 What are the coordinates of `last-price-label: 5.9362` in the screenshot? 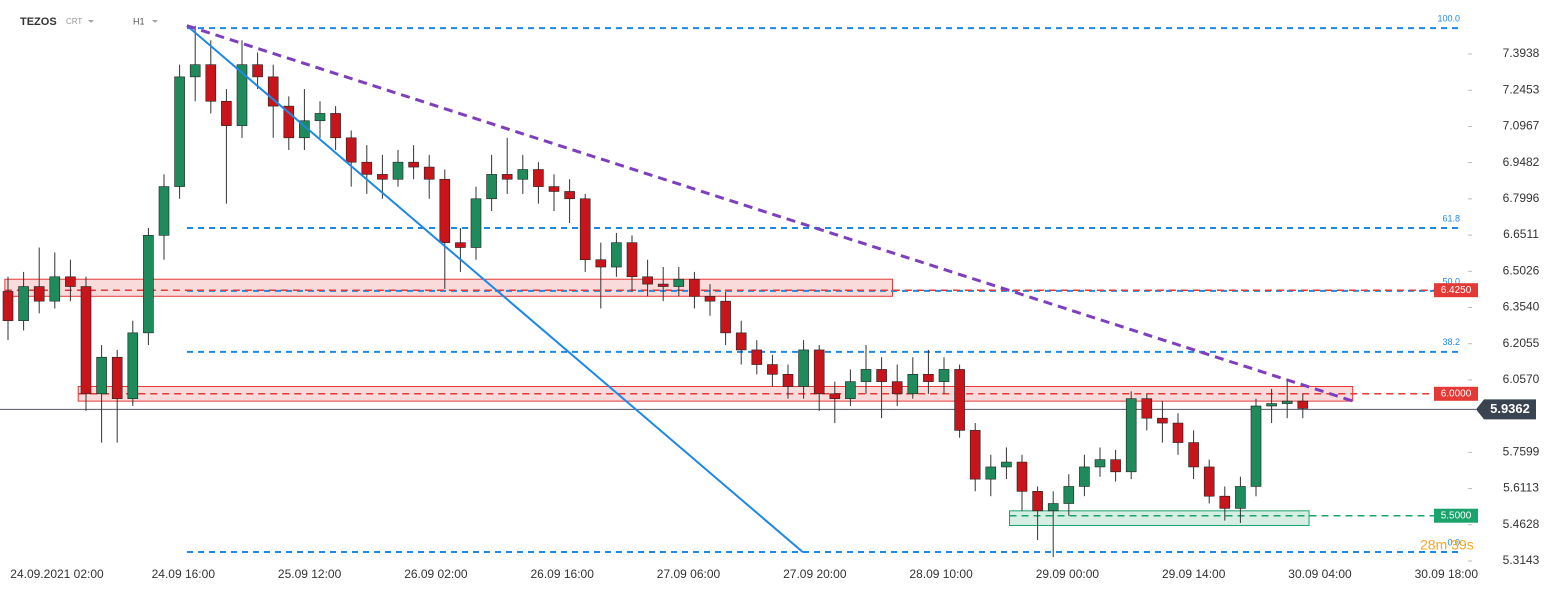 It's located at (1510, 408).